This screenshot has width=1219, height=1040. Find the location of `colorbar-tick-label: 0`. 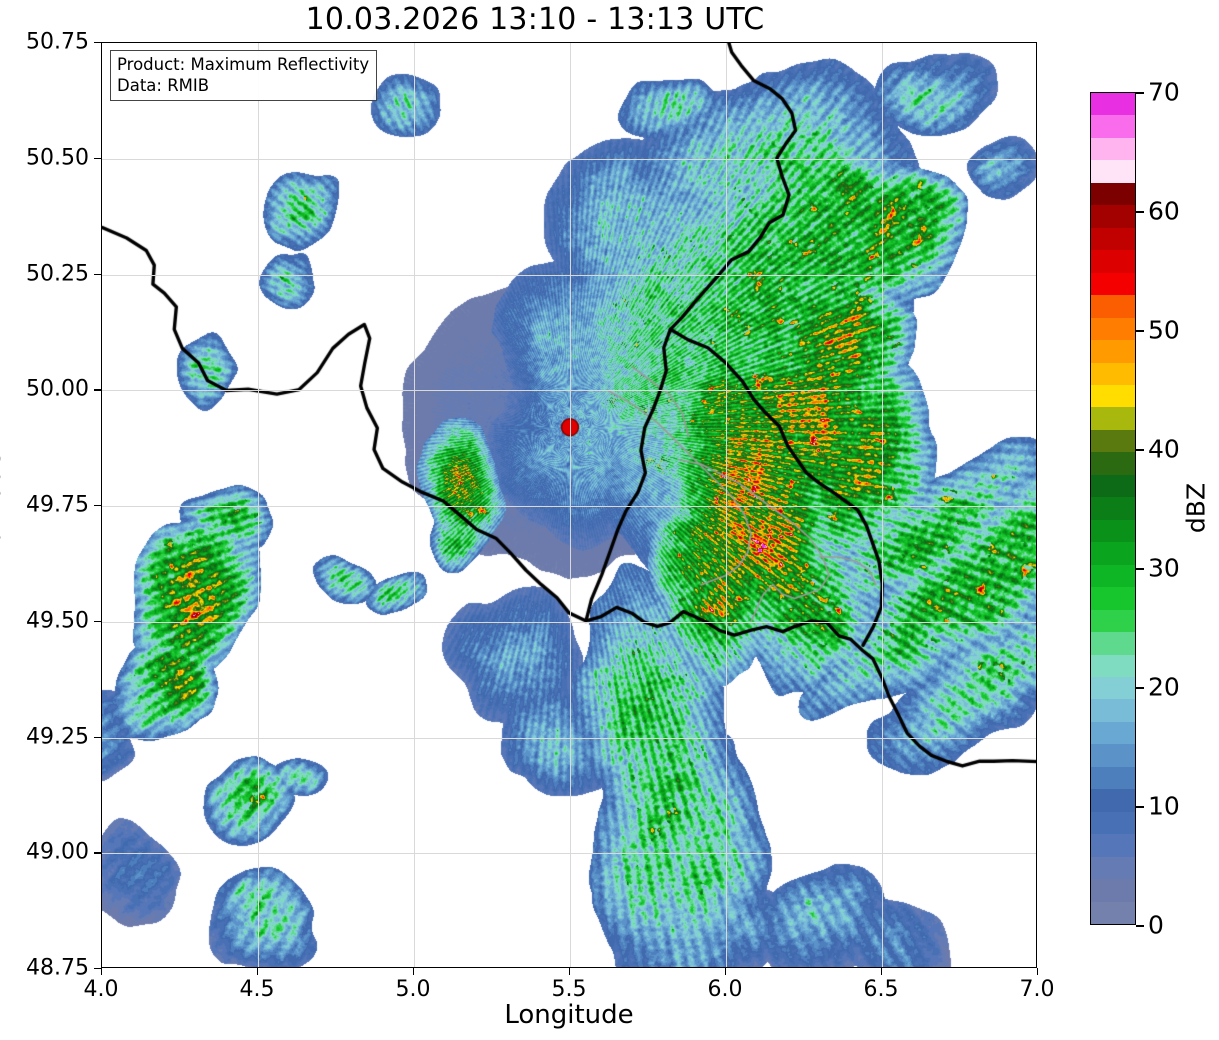

colorbar-tick-label: 0 is located at coordinates (1156, 925).